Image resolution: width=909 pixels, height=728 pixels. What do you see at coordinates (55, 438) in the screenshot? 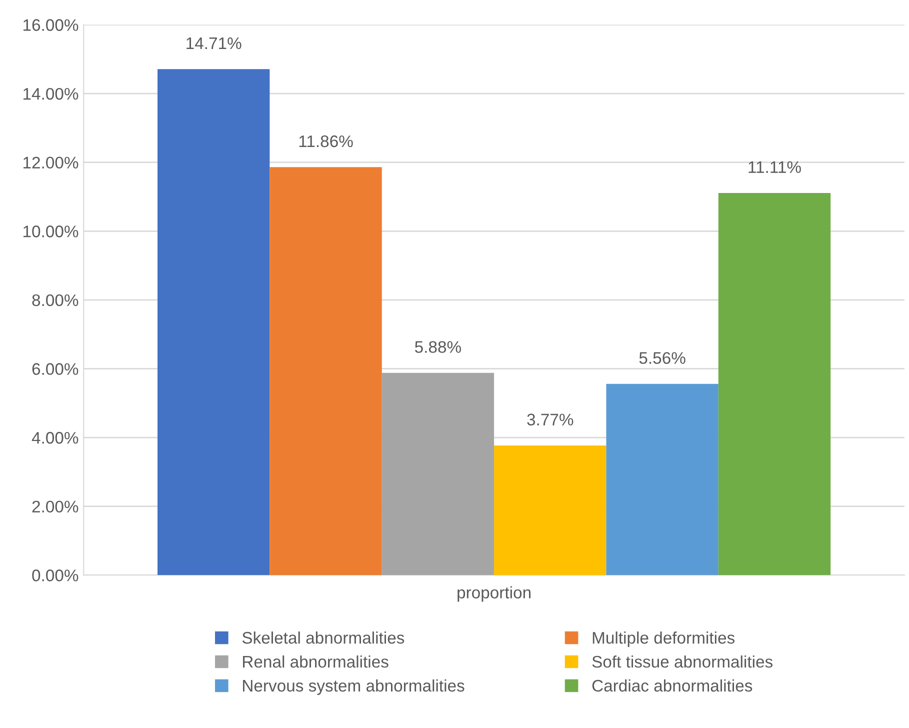
I see `y-tick-label: 4.00%` at bounding box center [55, 438].